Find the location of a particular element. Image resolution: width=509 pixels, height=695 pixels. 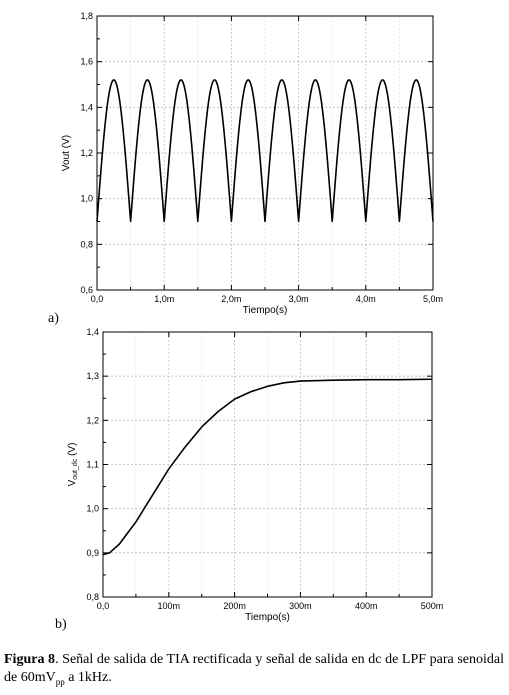

y-tick-label: 0,6 is located at coordinates (86, 290).